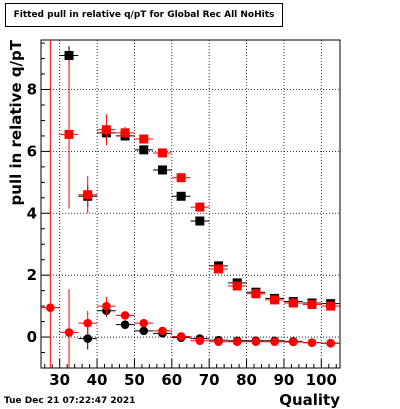 The height and width of the screenshot is (409, 400). I want to click on y-tick-label: 2, so click(32, 275).